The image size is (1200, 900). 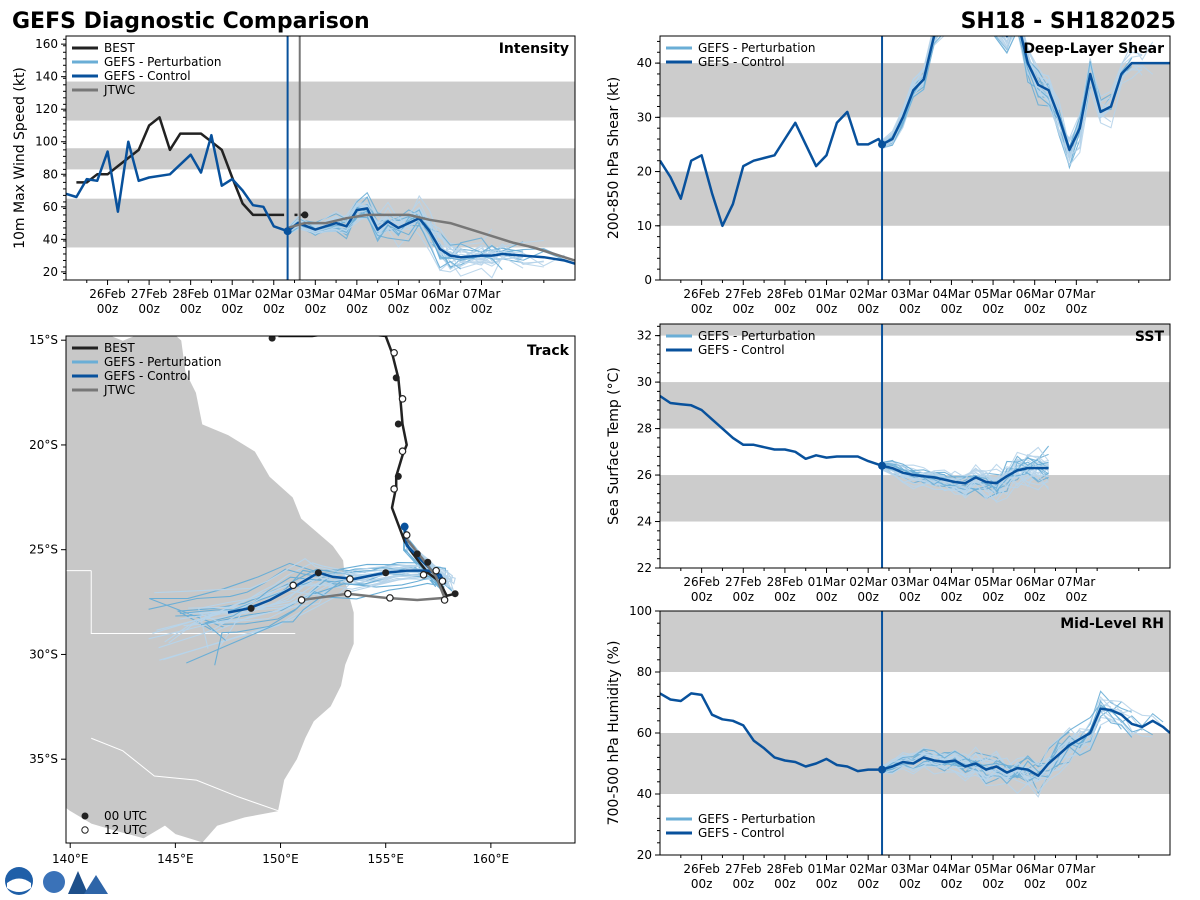 I want to click on y-axis-label: 200-850 hPa Shear (kt), so click(x=614, y=158).